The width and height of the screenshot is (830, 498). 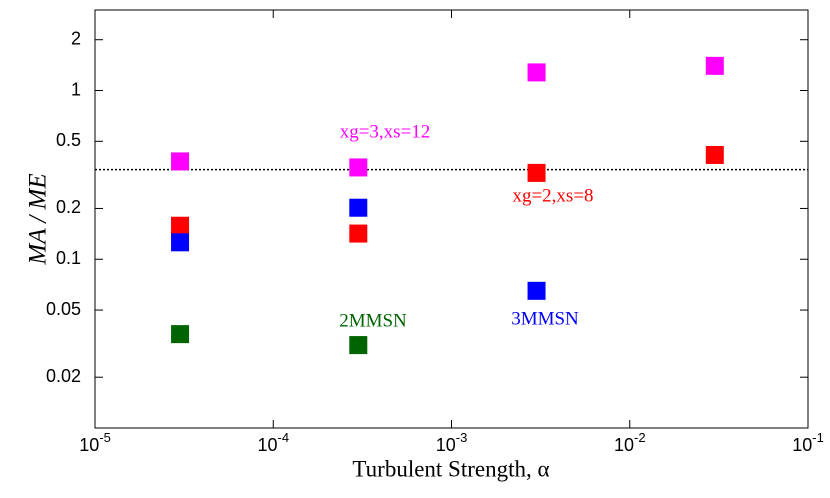 What do you see at coordinates (38, 219) in the screenshot?
I see `y-axis-label: MA / ME` at bounding box center [38, 219].